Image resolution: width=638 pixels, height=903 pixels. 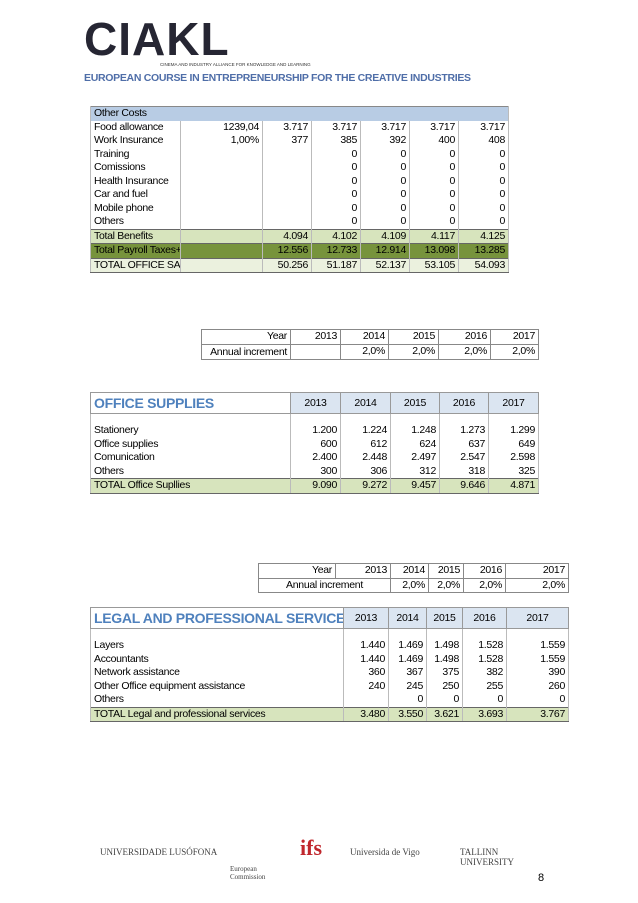 I want to click on row-label: Training, so click(x=135, y=154).